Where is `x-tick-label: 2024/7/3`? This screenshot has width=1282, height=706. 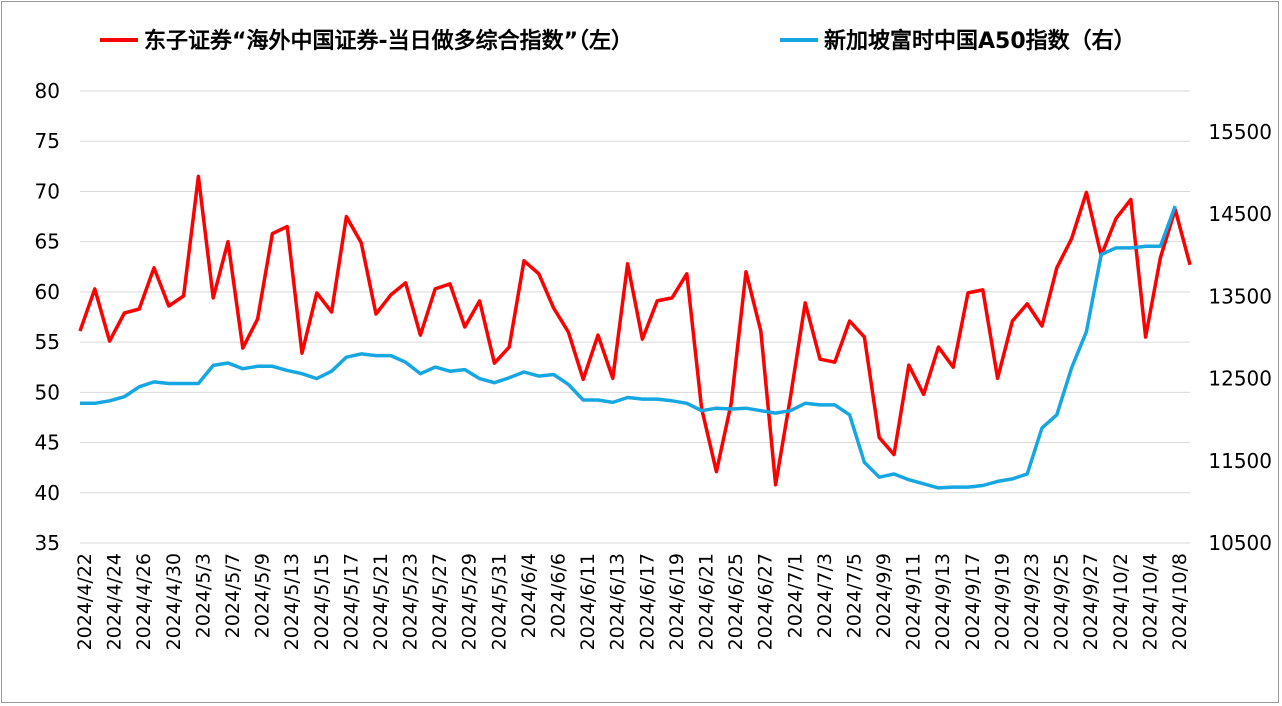 x-tick-label: 2024/7/3 is located at coordinates (825, 595).